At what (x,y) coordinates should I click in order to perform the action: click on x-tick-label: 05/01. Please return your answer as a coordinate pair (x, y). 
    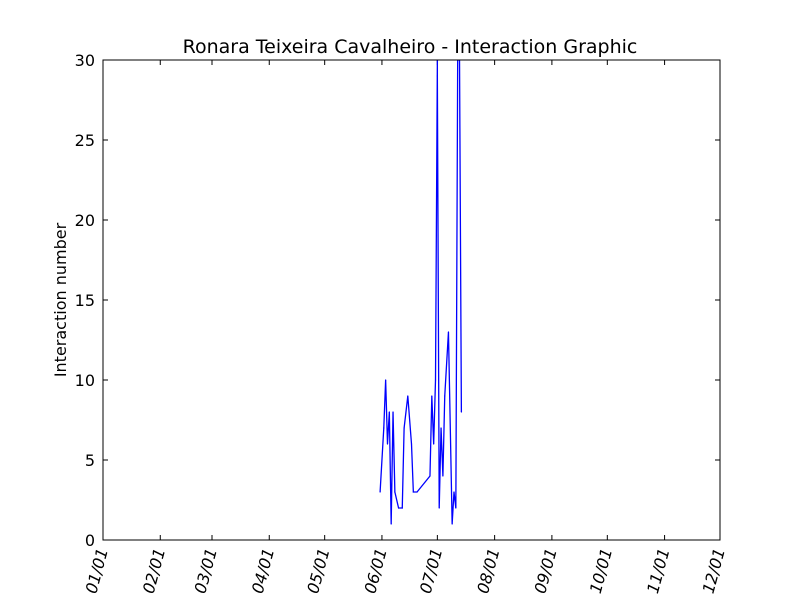
    Looking at the image, I should click on (318, 570).